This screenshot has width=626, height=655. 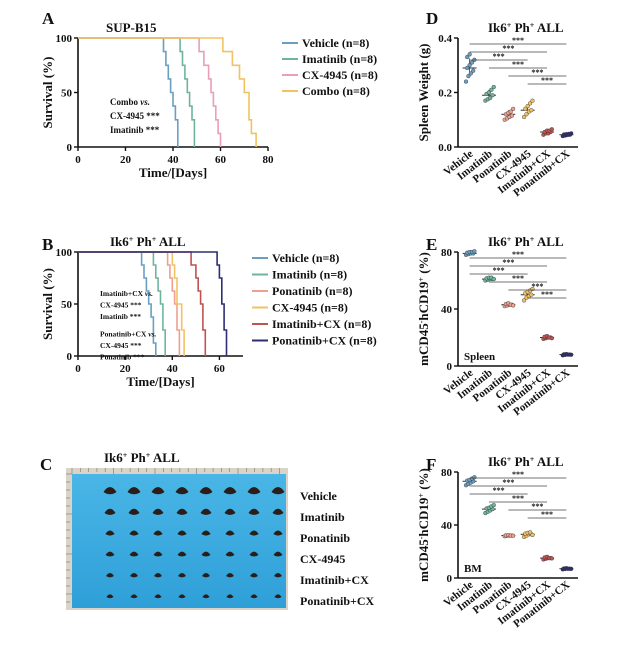 I want to click on legend-label: Ponatinib+CX (n=8), so click(x=324, y=341).